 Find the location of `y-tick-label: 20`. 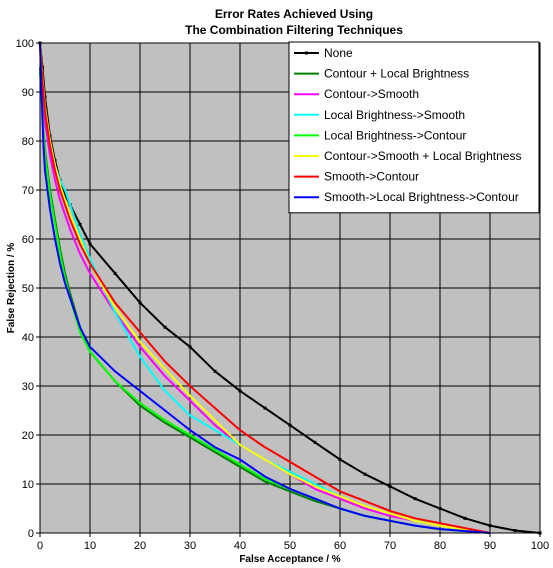

y-tick-label: 20 is located at coordinates (28, 436).